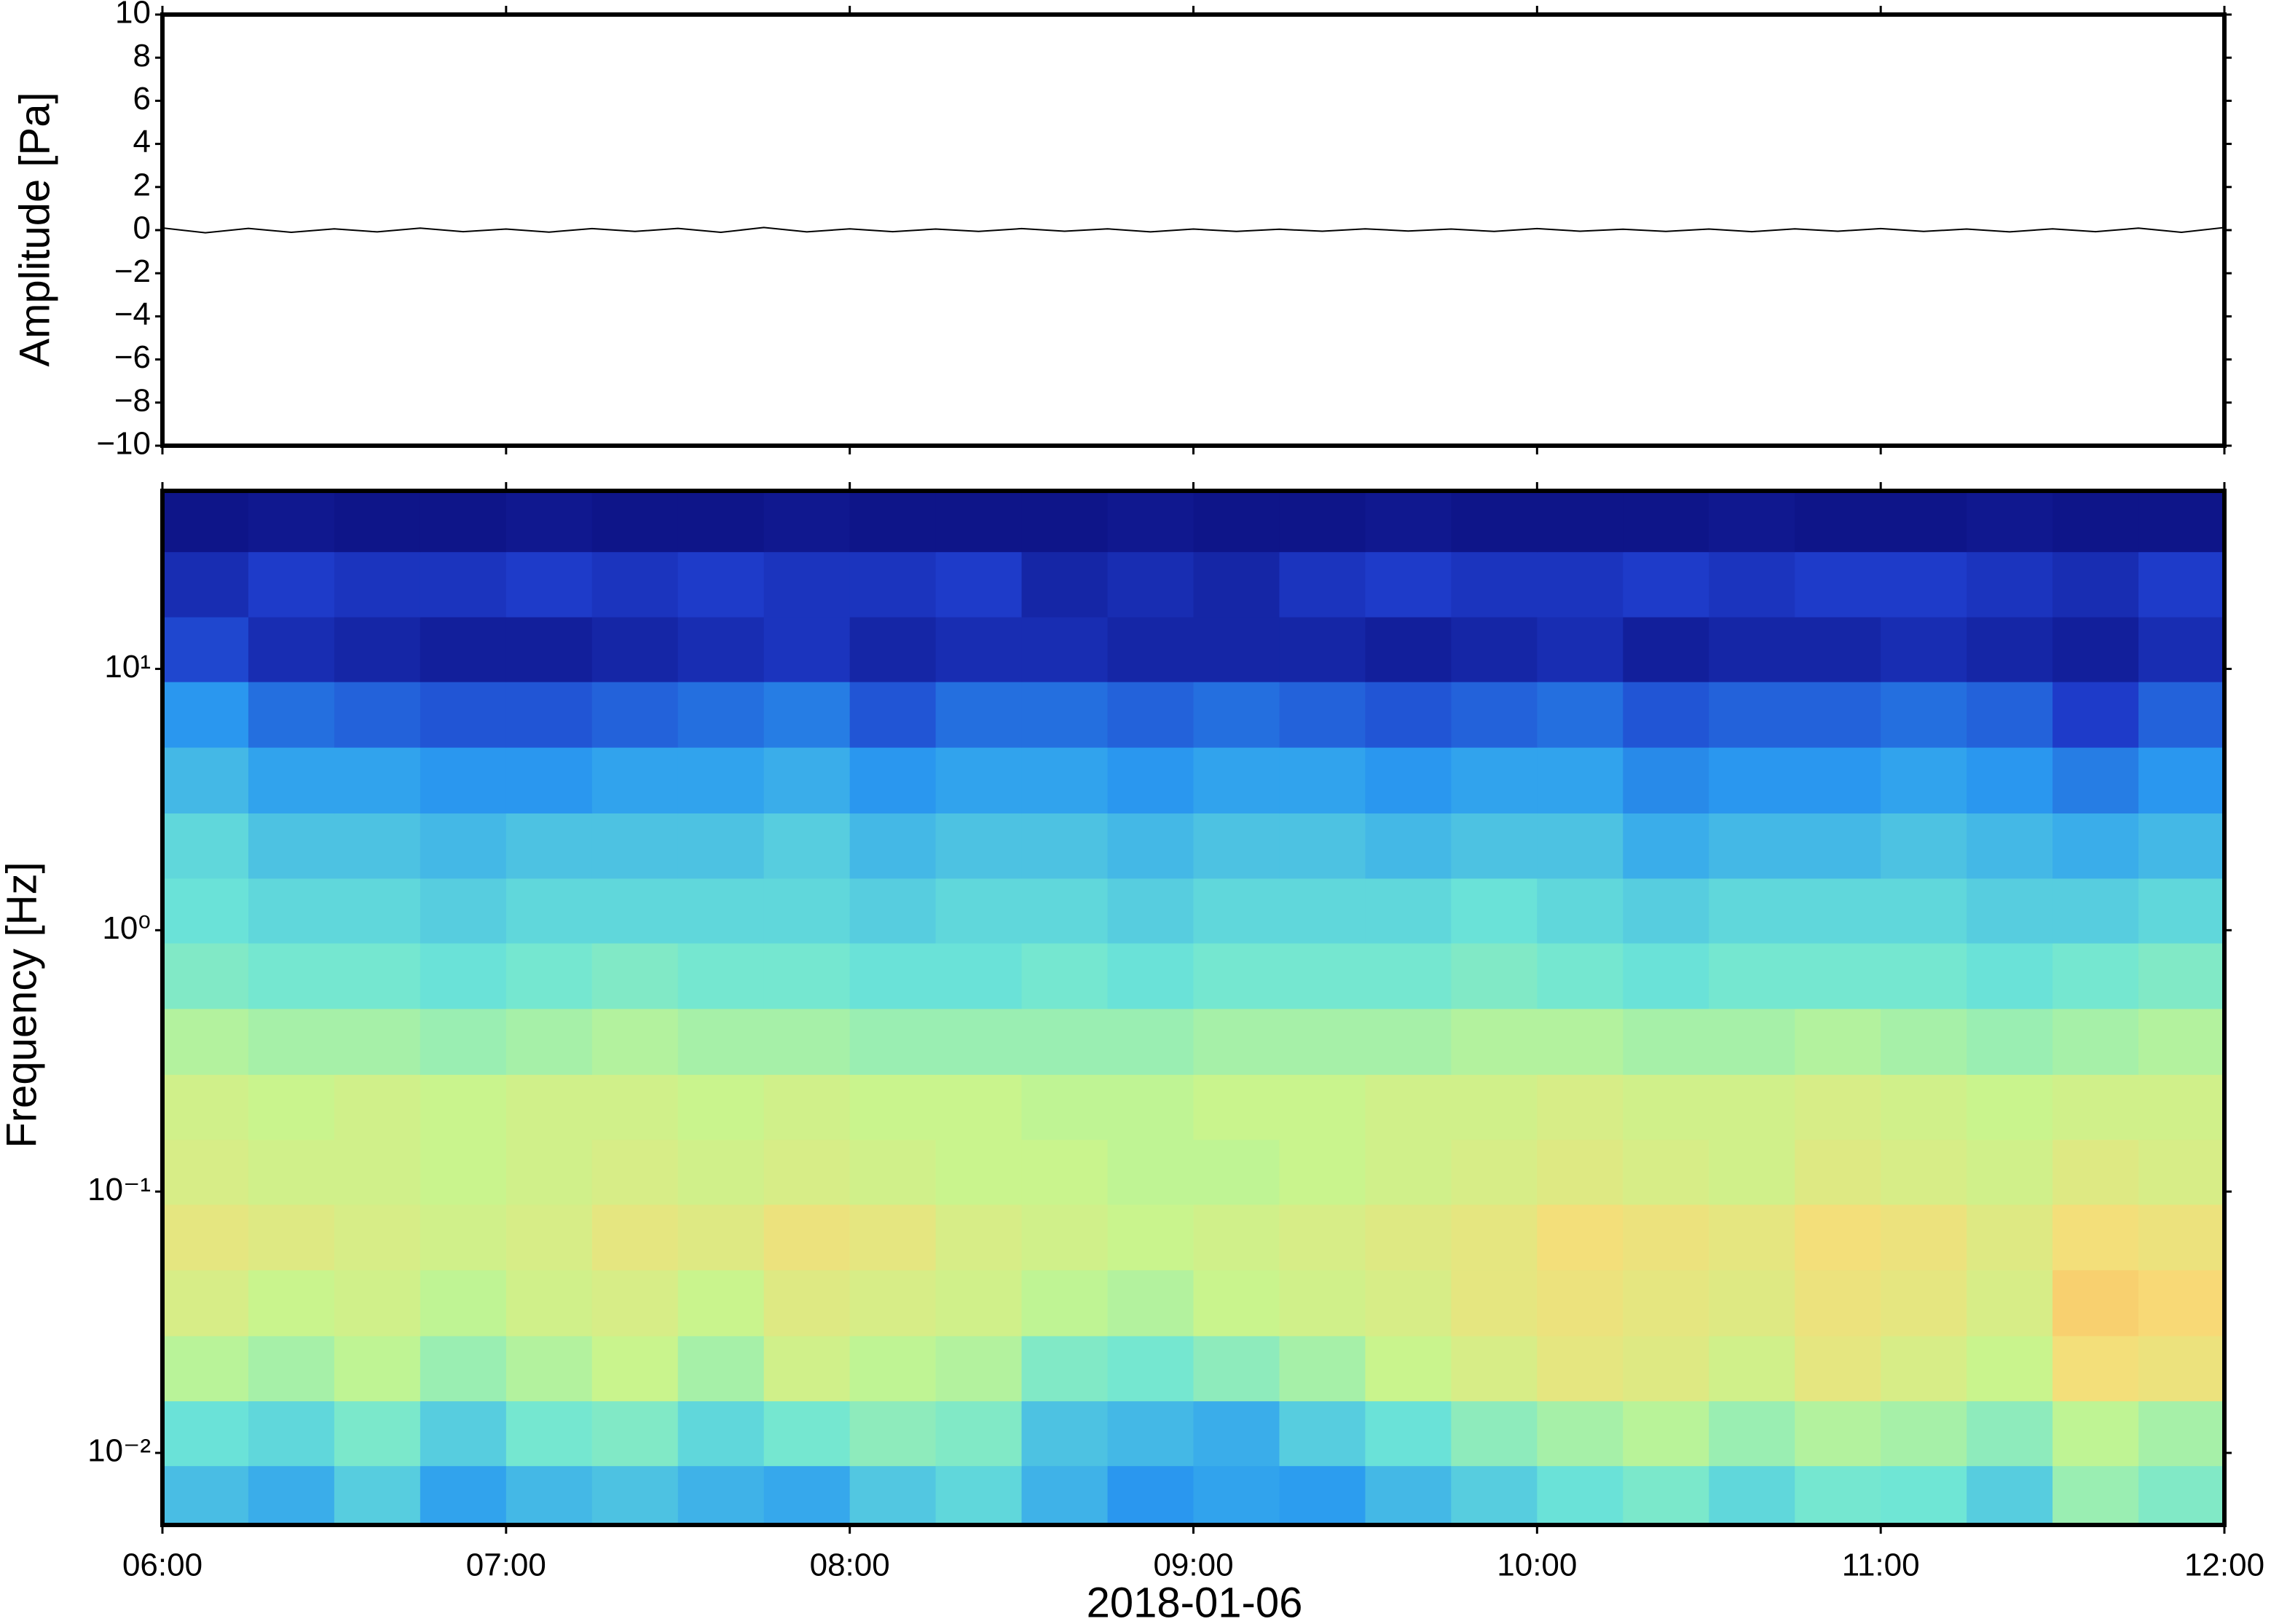  I want to click on waveform, so click(1193, 230).